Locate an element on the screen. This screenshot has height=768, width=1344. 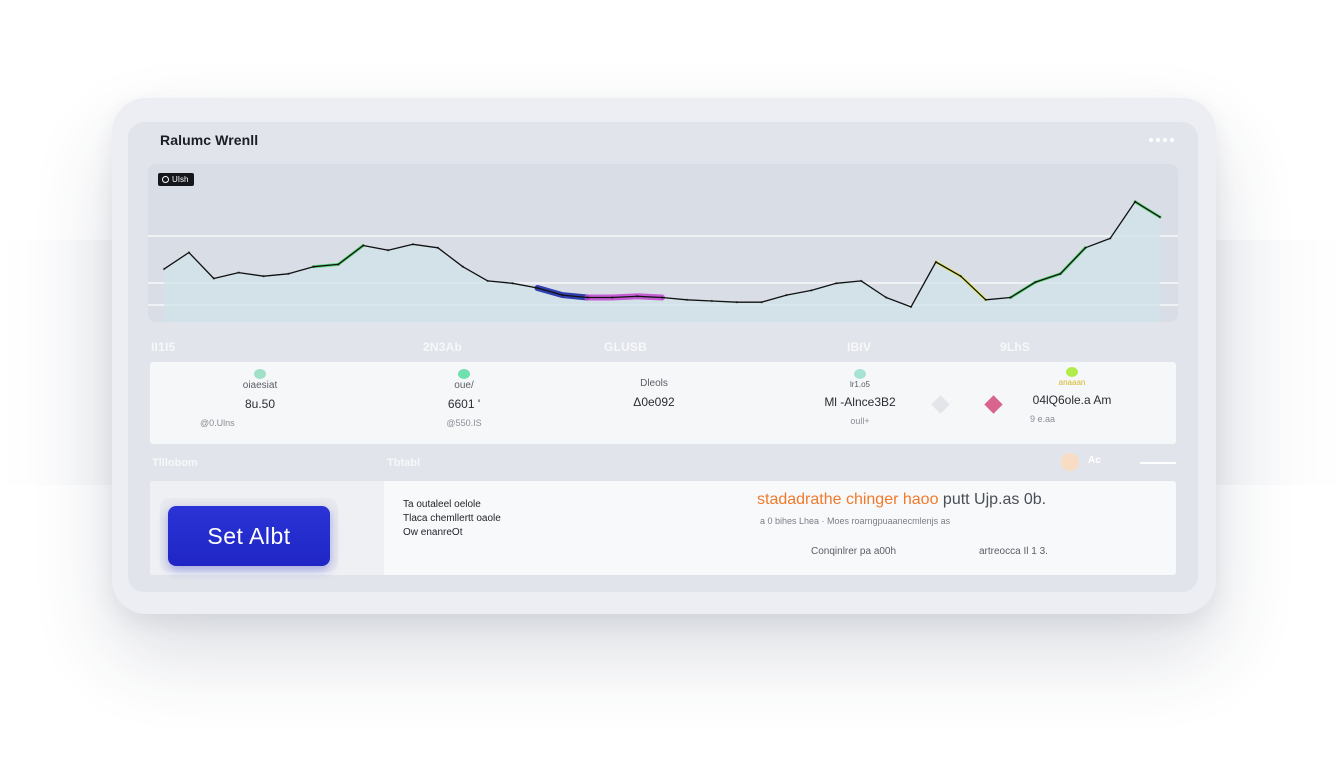
stat-sub: 9 e.aa is located at coordinates (1043, 419).